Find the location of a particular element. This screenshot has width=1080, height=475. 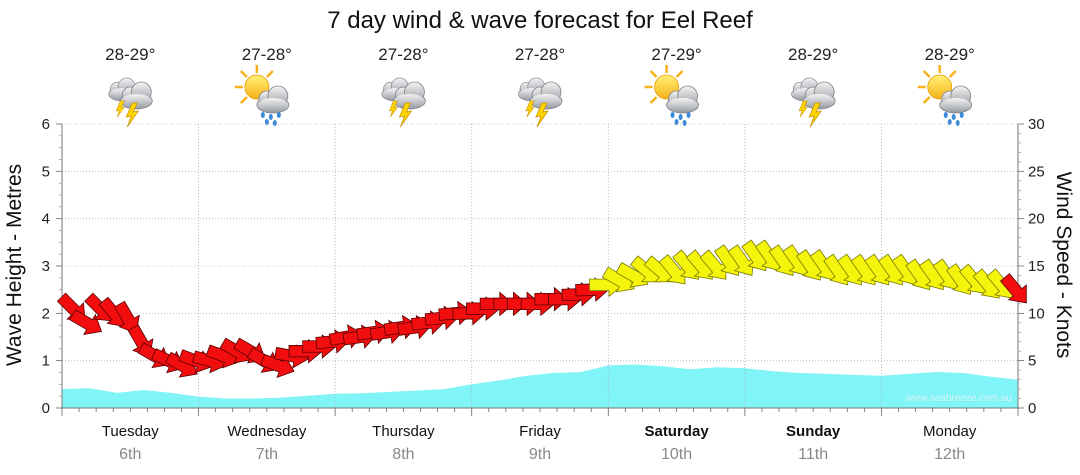

y-tick-label-left: 2 is located at coordinates (46, 313).